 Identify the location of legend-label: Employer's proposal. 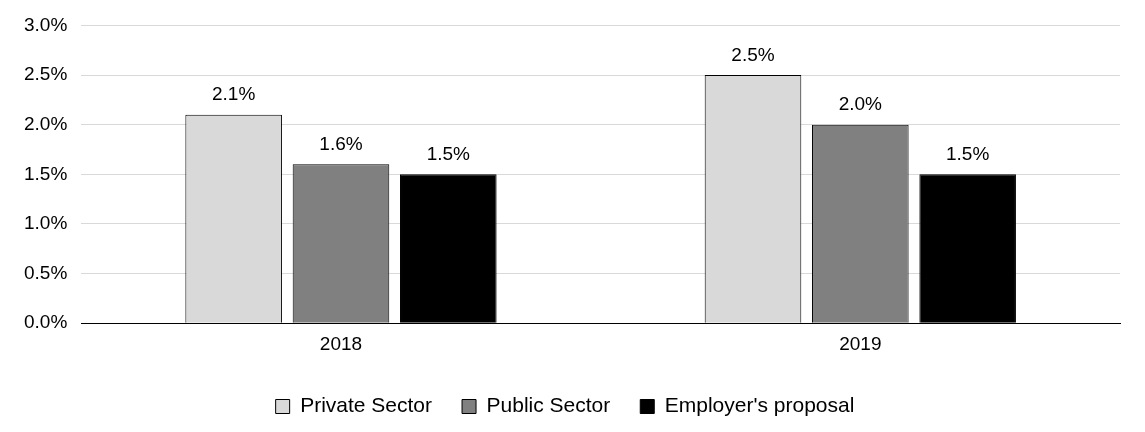
(759, 405).